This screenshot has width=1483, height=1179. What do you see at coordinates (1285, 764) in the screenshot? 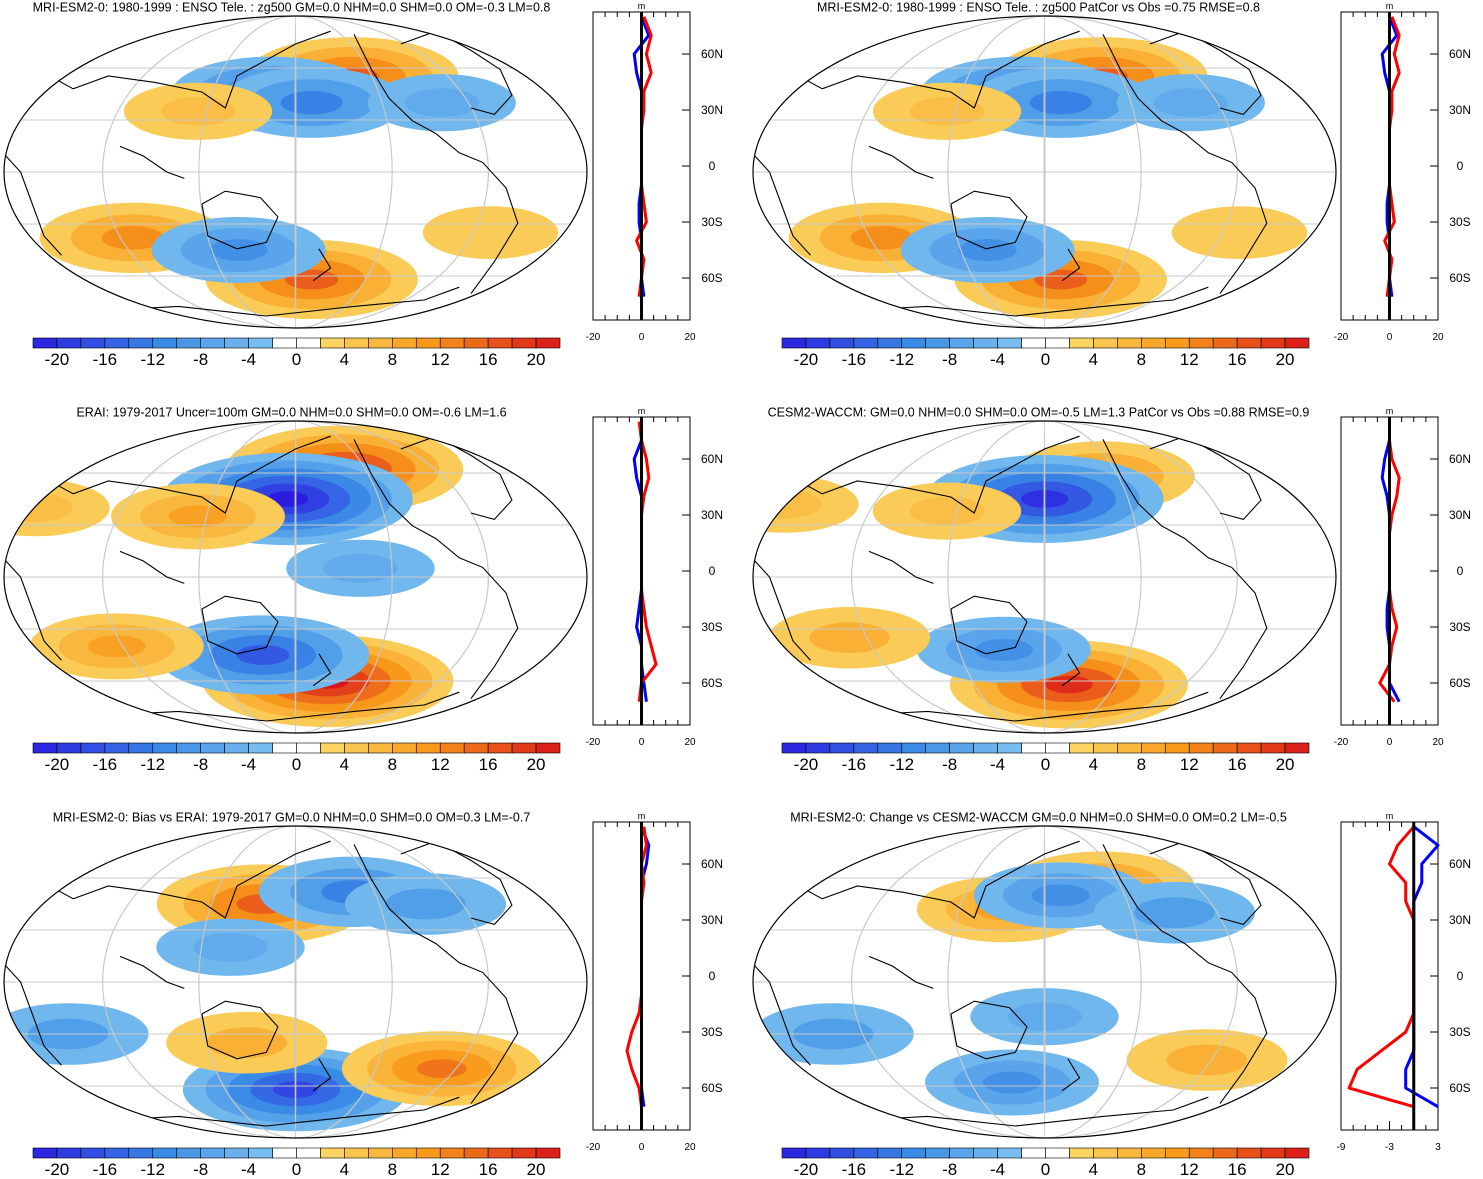
I see `colorbar-tick-label: 20` at bounding box center [1285, 764].